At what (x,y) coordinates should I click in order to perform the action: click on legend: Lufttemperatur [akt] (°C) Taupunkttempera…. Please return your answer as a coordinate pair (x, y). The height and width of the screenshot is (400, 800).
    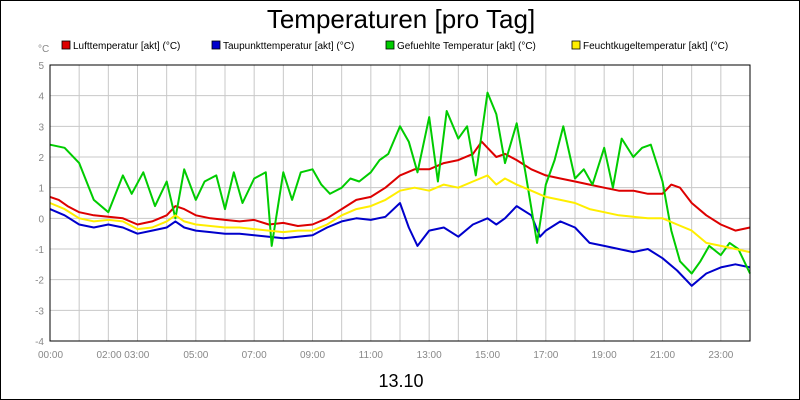
    Looking at the image, I should click on (394, 46).